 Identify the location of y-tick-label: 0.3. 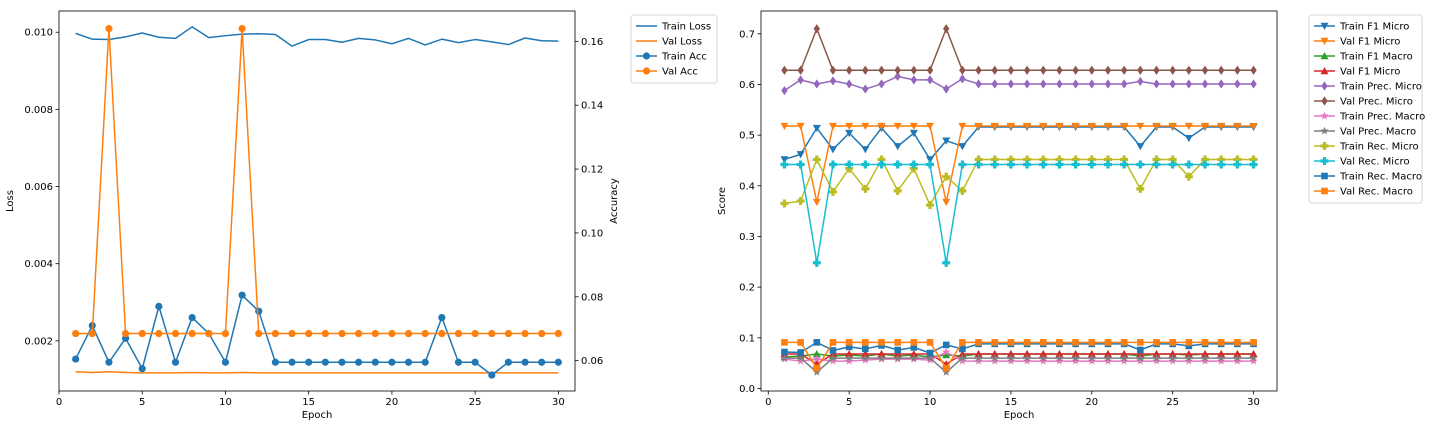
(747, 237).